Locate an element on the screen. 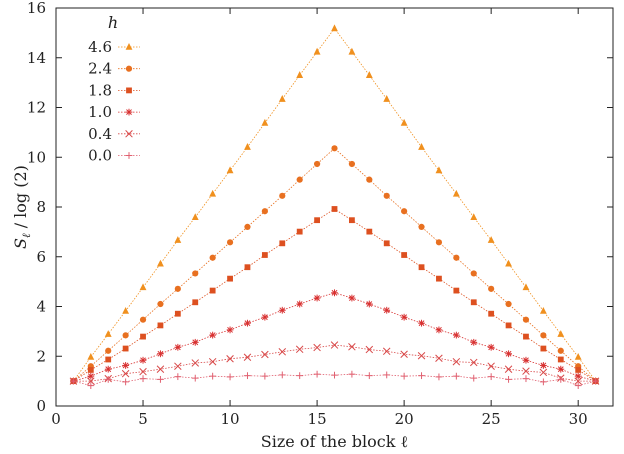 The image size is (624, 454). x-tick-label: 10 is located at coordinates (230, 419).